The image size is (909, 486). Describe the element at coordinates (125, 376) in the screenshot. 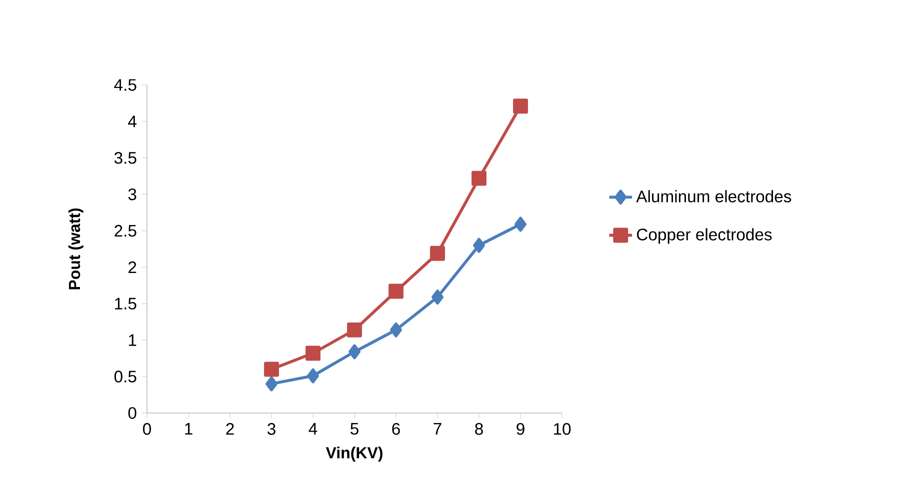

I see `y-tick-label: 0.5` at that location.